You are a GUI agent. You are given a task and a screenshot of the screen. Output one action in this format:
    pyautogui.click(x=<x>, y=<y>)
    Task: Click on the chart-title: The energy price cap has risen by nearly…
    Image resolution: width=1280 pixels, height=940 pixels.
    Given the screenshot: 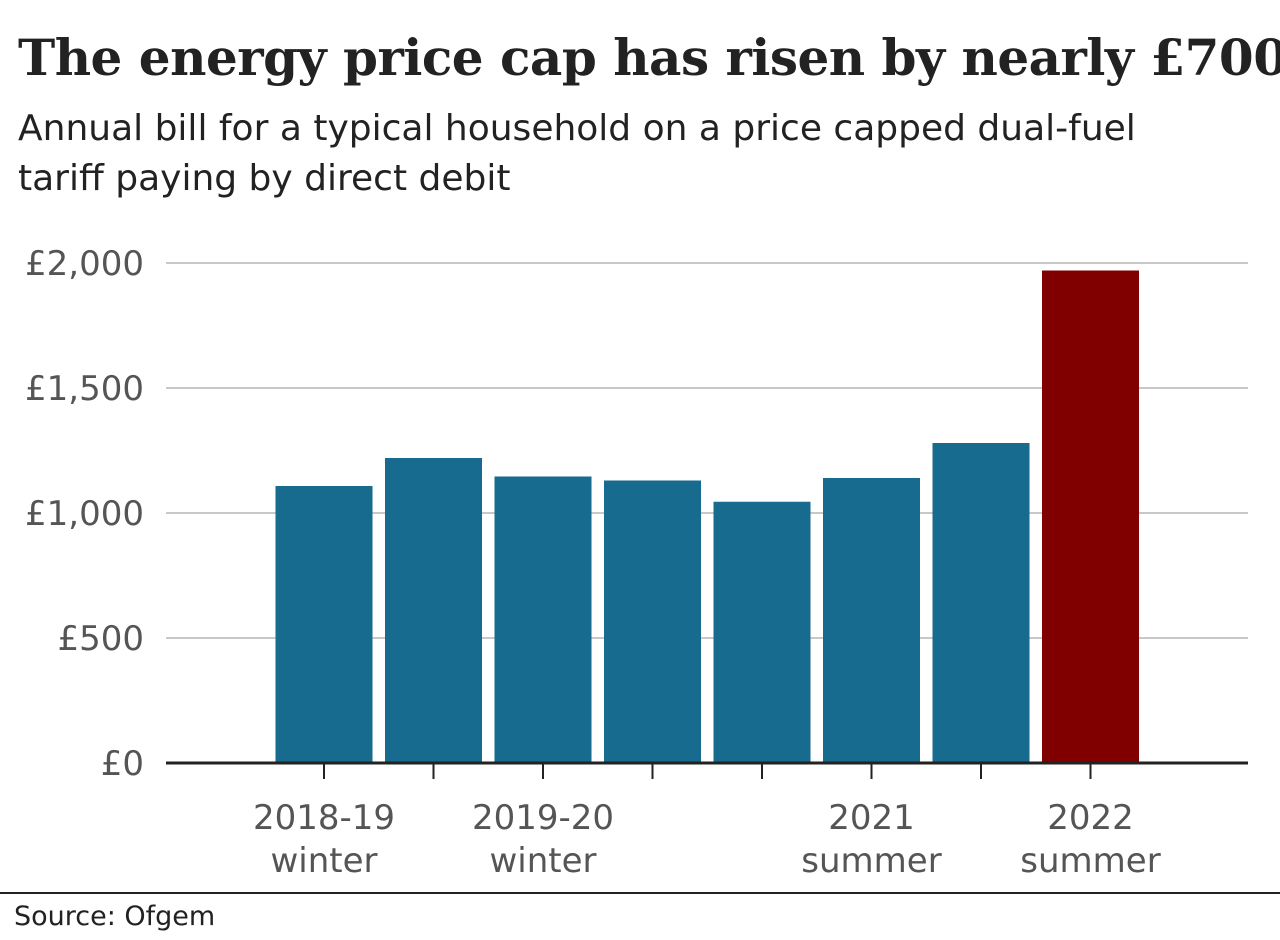 What is the action you would take?
    pyautogui.click(x=649, y=57)
    